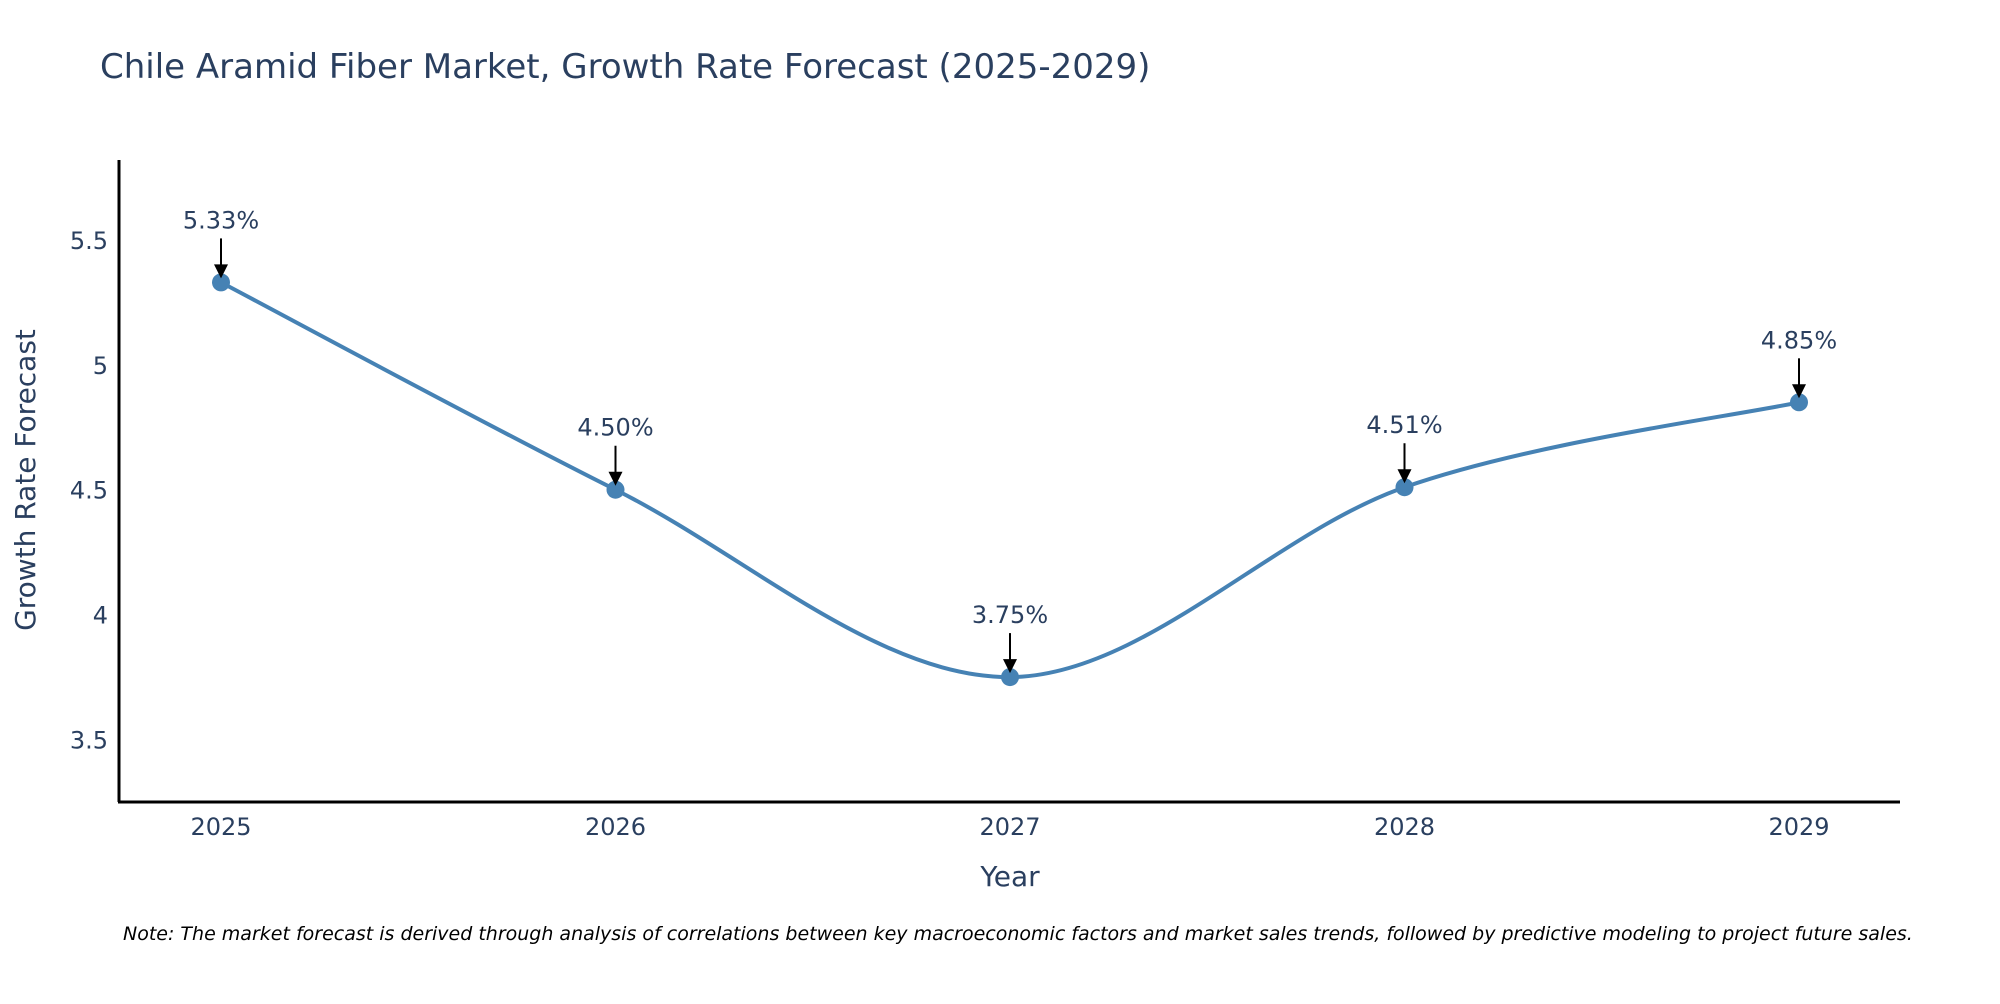  What do you see at coordinates (221, 220) in the screenshot?
I see `data-label: 5.33%` at bounding box center [221, 220].